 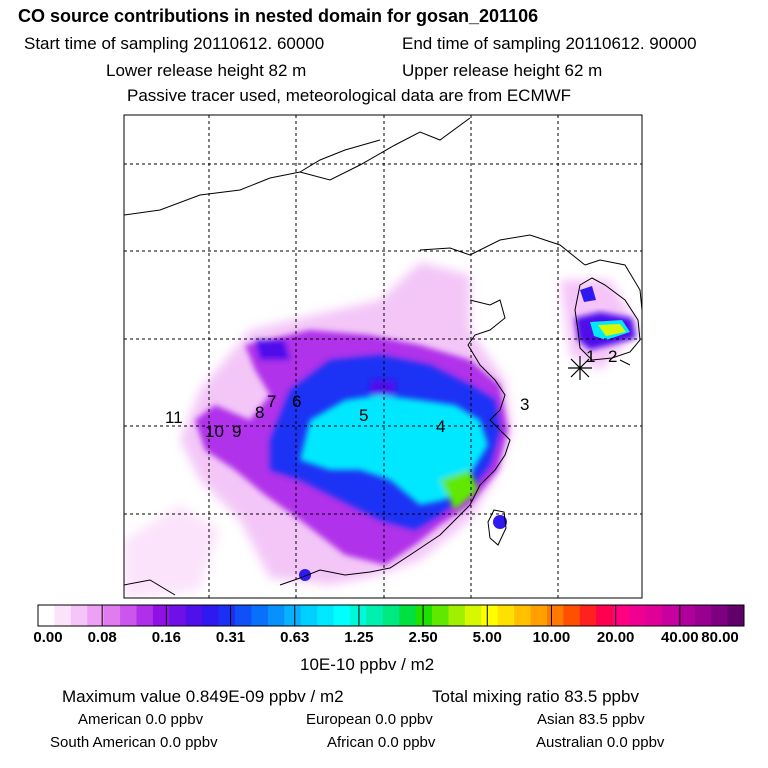 What do you see at coordinates (612, 356) in the screenshot?
I see `region-label-2: 2` at bounding box center [612, 356].